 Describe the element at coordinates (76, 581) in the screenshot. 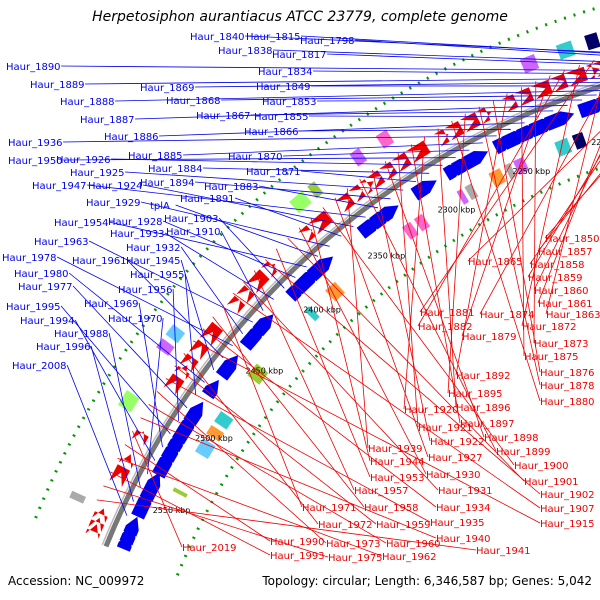

I see `accession-text: Accession: NC_009972` at that location.